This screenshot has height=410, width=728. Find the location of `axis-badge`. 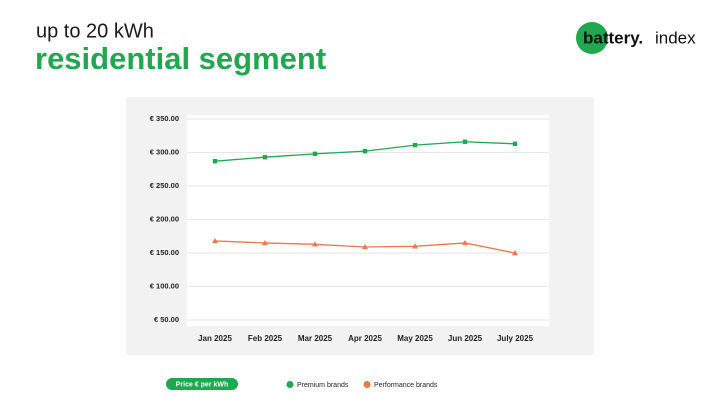

axis-badge is located at coordinates (202, 384).